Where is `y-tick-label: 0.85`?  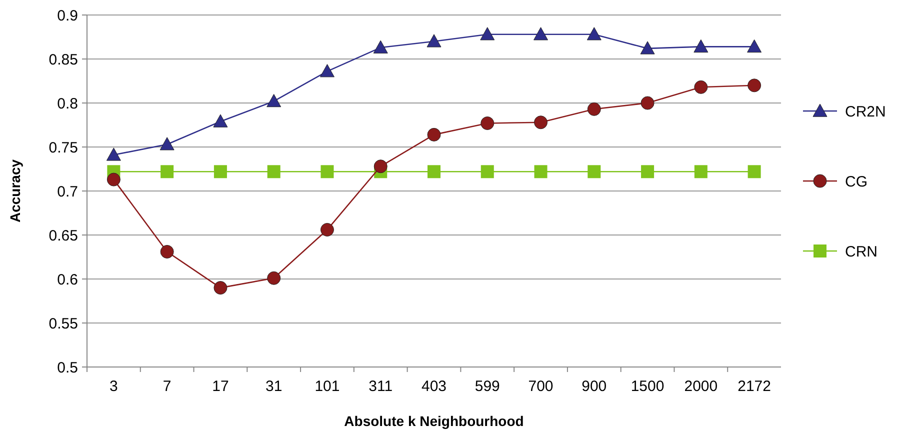 y-tick-label: 0.85 is located at coordinates (63, 59).